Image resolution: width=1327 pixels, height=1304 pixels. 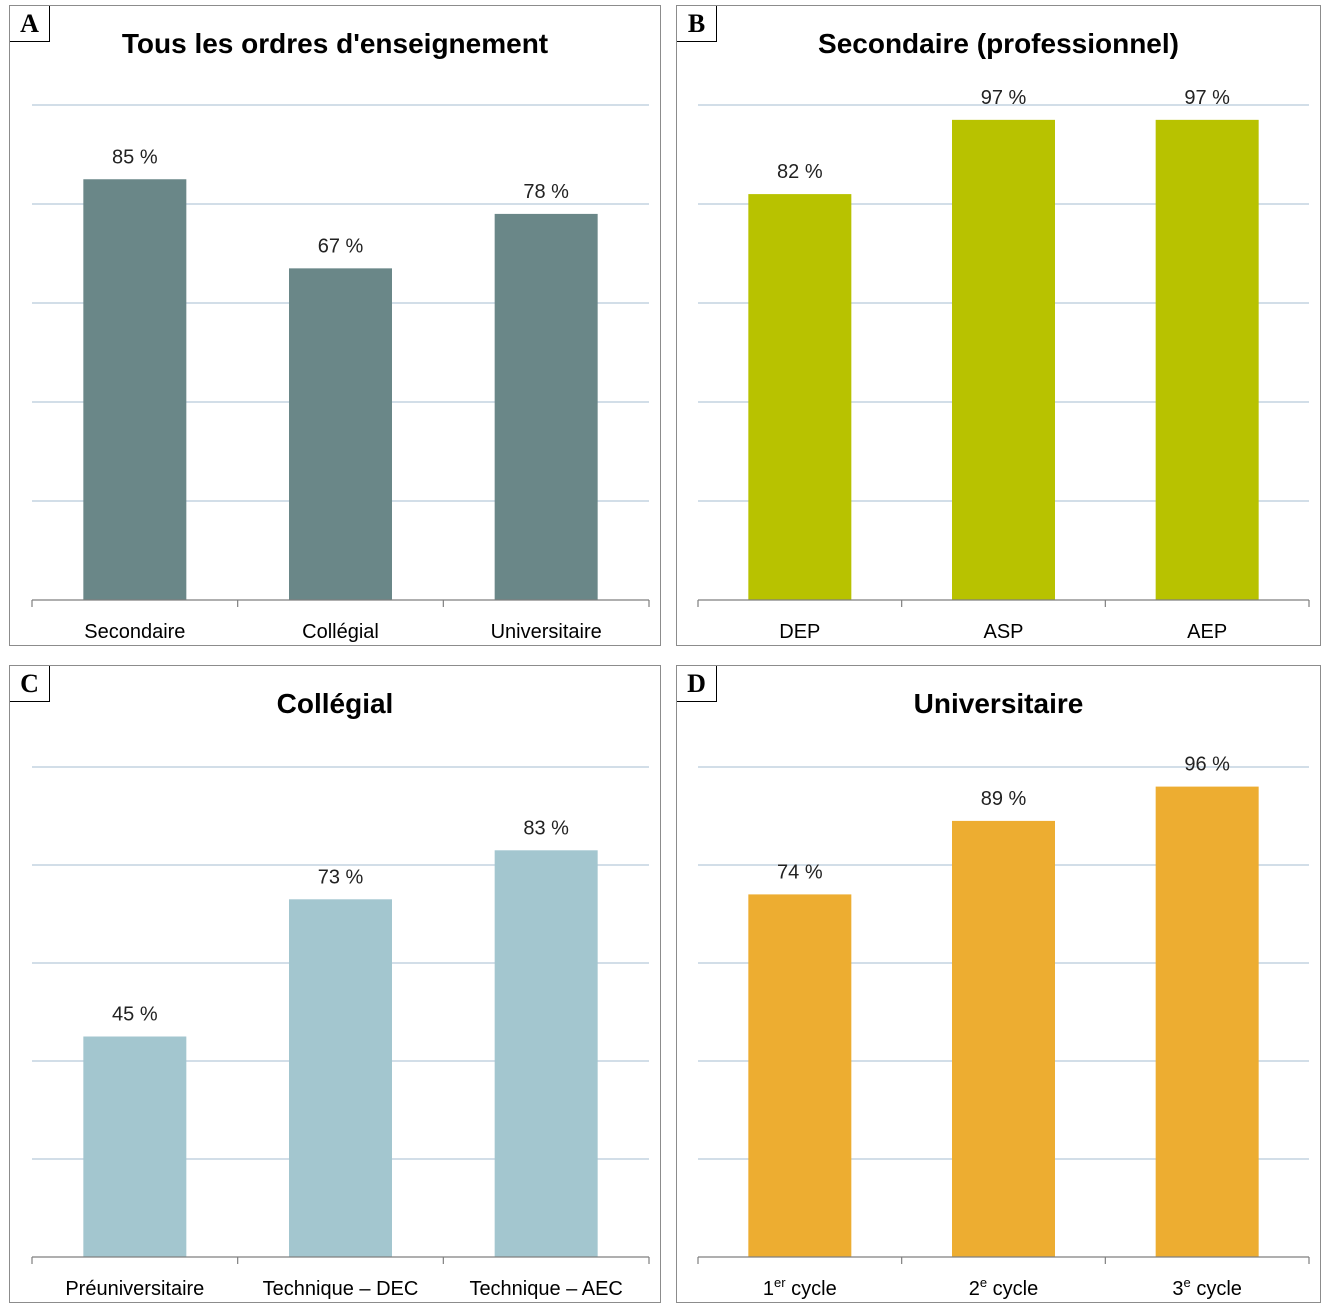 I want to click on category-label: Préuniversitaire, so click(x=134, y=1289).